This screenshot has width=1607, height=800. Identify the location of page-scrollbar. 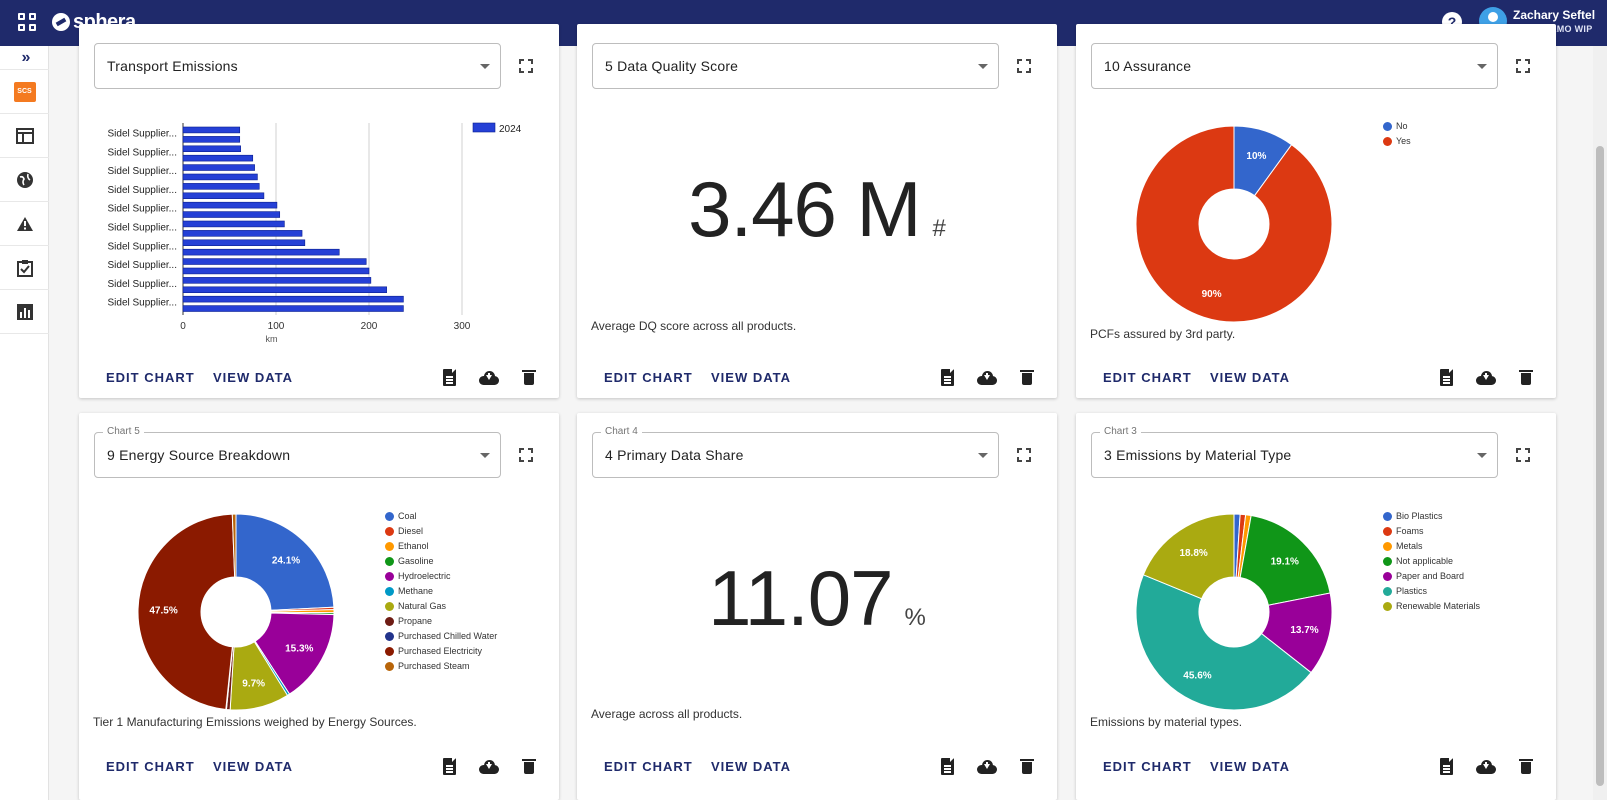
(1600, 423).